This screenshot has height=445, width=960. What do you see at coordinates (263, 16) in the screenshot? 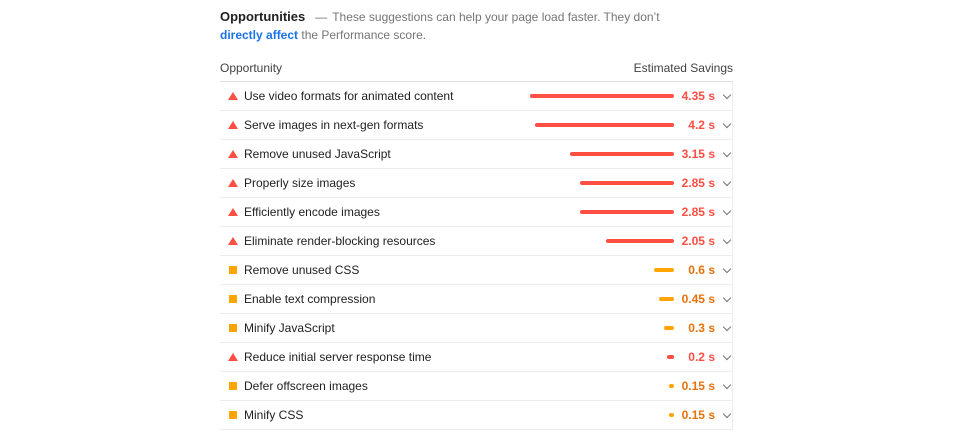
I see `section-title: Opportunities` at bounding box center [263, 16].